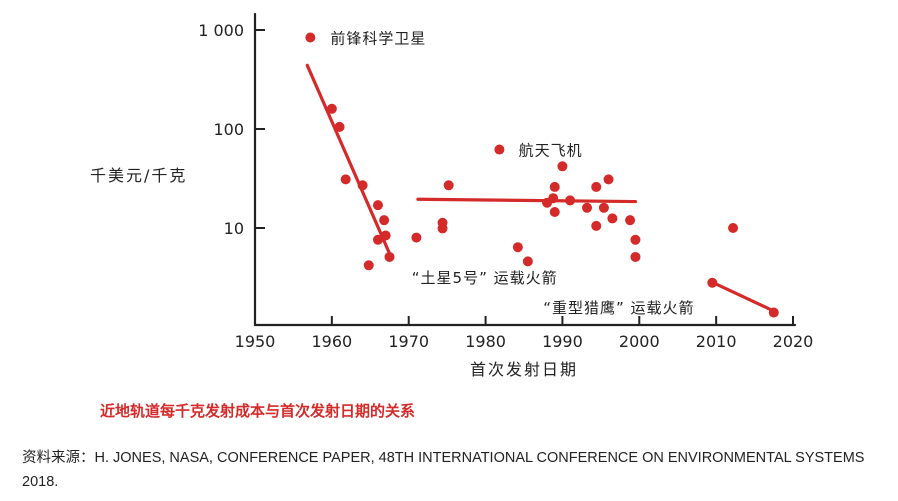  What do you see at coordinates (221, 30) in the screenshot?
I see `y-tick-label: 1 000` at bounding box center [221, 30].